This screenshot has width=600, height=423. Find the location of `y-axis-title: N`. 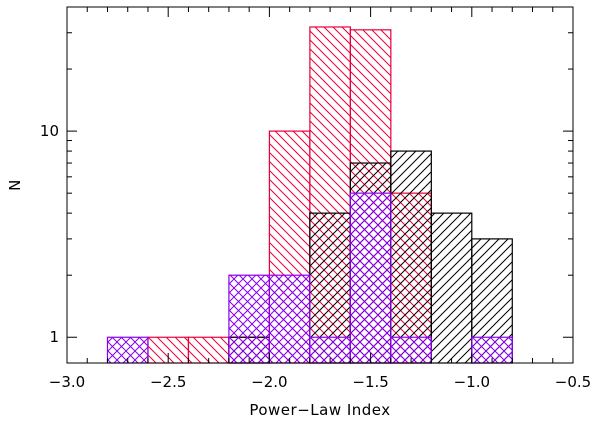

y-axis-title: N is located at coordinates (15, 185).